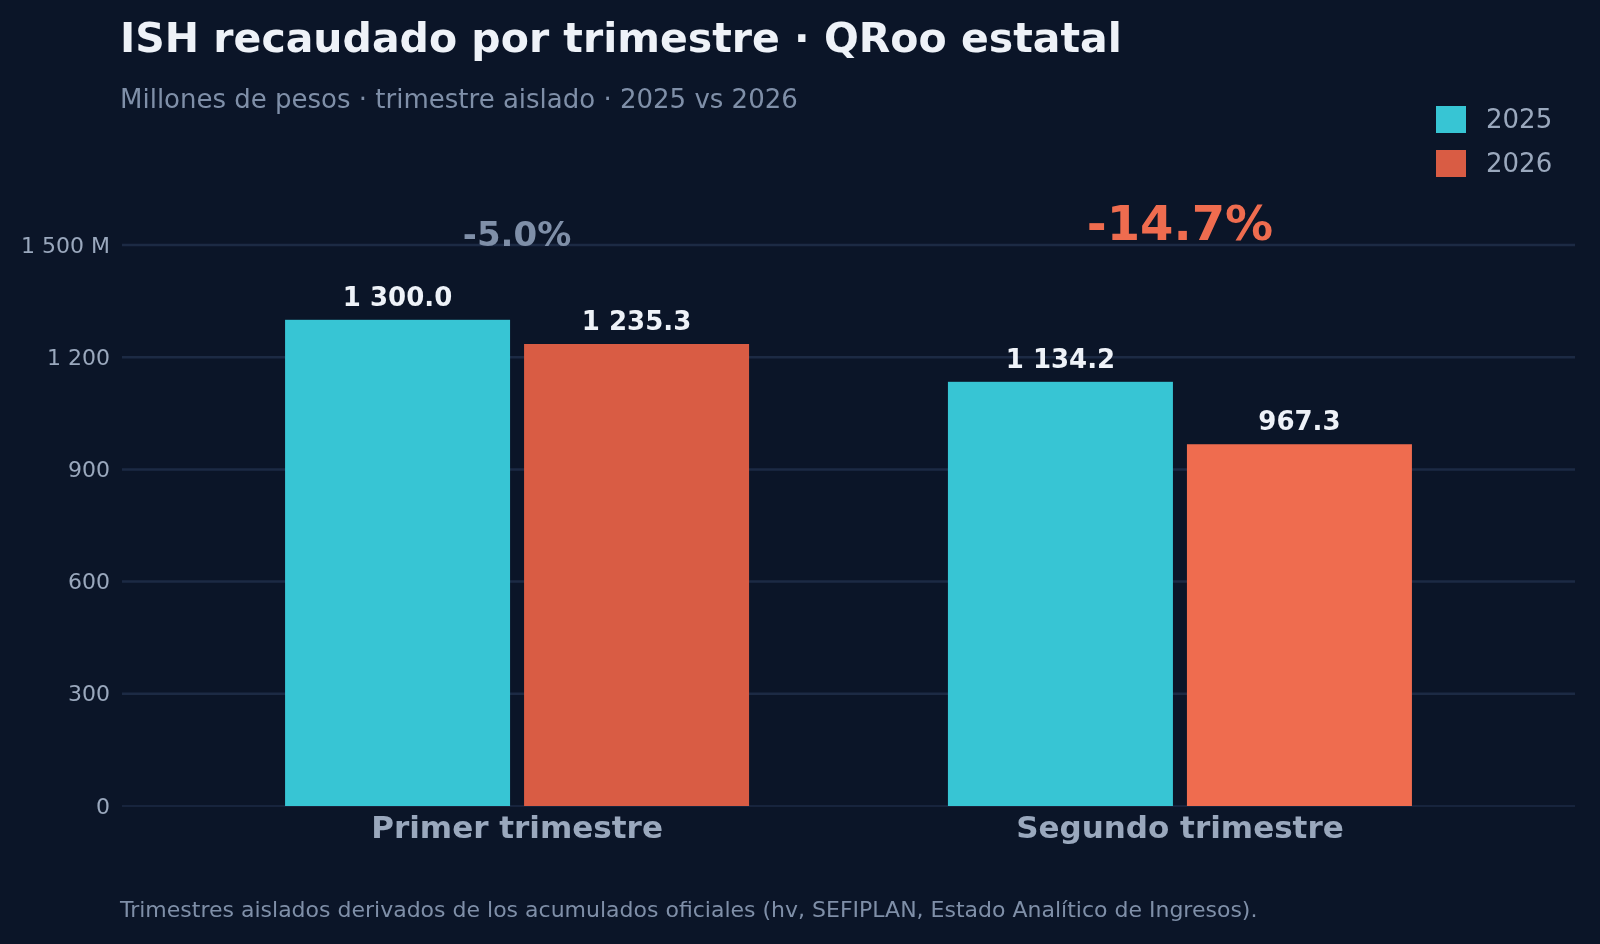 The height and width of the screenshot is (944, 1600). What do you see at coordinates (459, 99) in the screenshot?
I see `chart-subtitle: Millones de pesos · trimestre aislado · 2025 vs 2026` at bounding box center [459, 99].